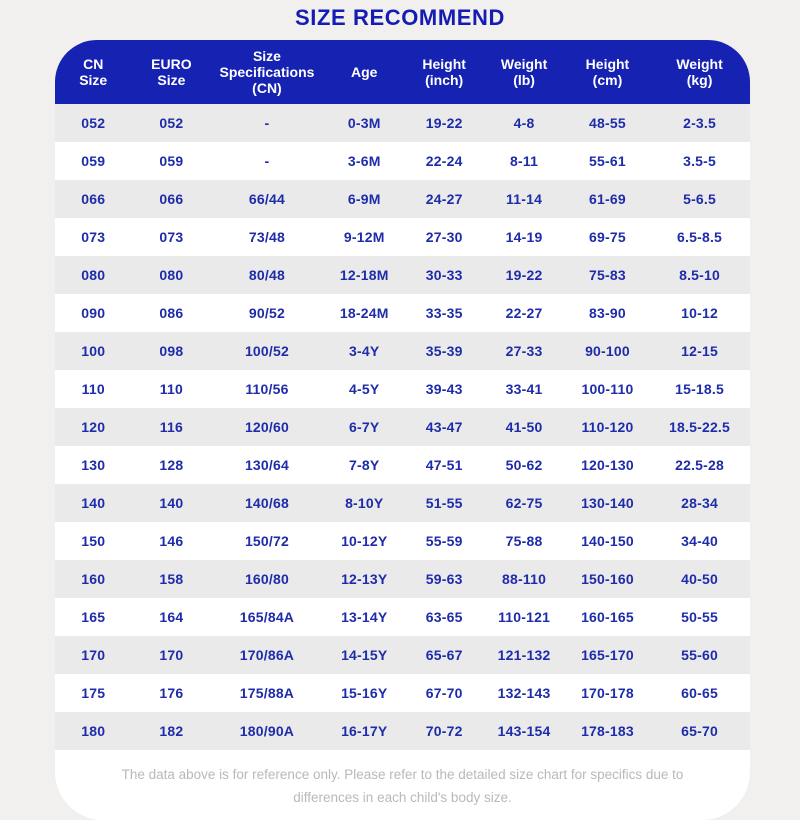 This screenshot has height=820, width=800. Describe the element at coordinates (402, 797) in the screenshot. I see `footnote-line-2: differences in each child's body size.` at that location.